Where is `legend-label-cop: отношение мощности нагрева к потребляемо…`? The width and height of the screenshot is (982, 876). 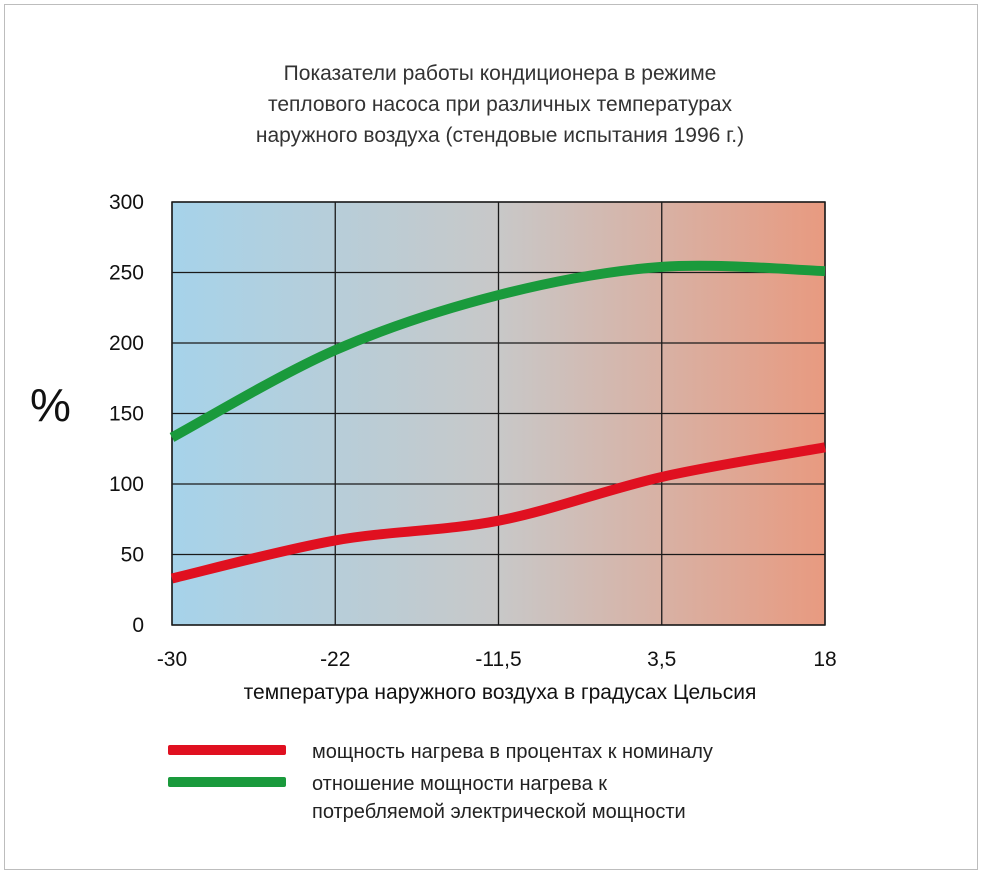
legend-label-cop: отношение мощности нагрева к потребляемо… is located at coordinates (499, 798).